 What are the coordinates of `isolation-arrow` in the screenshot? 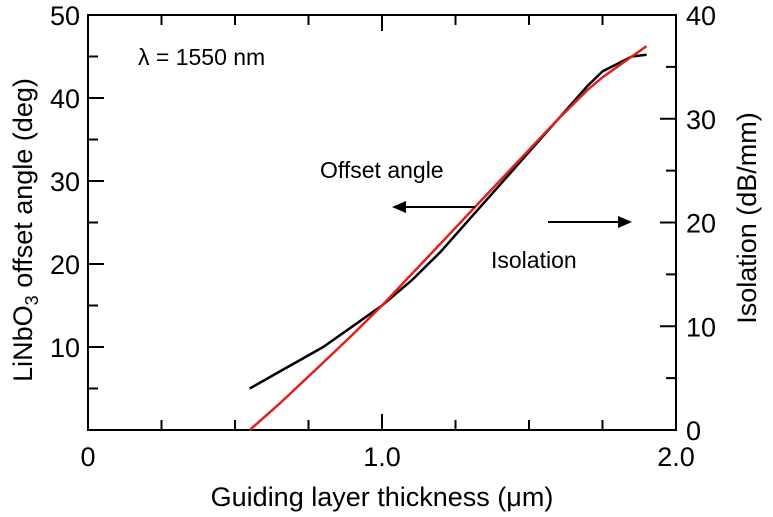 It's located at (590, 222).